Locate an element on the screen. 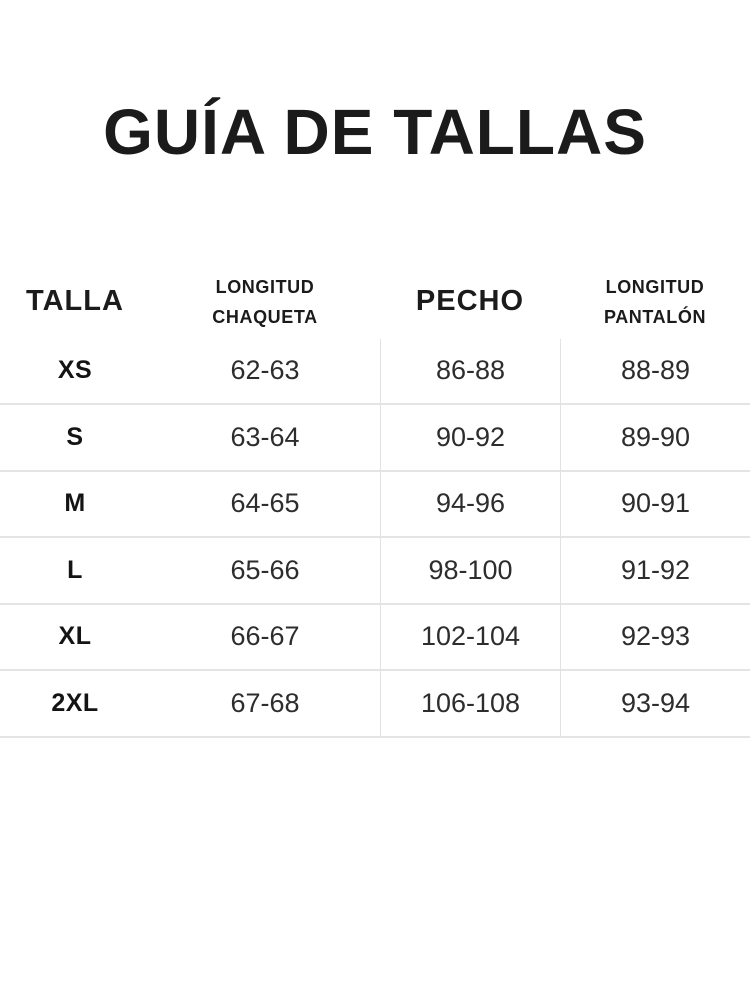 The image size is (750, 1000). size-label: S is located at coordinates (75, 438).